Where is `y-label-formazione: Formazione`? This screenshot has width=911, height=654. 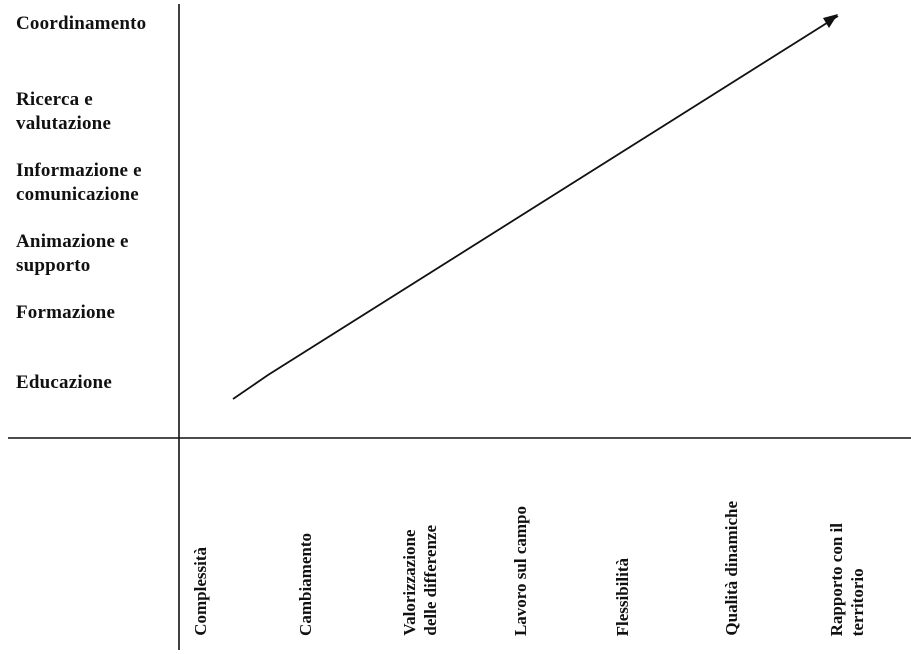 y-label-formazione: Formazione is located at coordinates (66, 312).